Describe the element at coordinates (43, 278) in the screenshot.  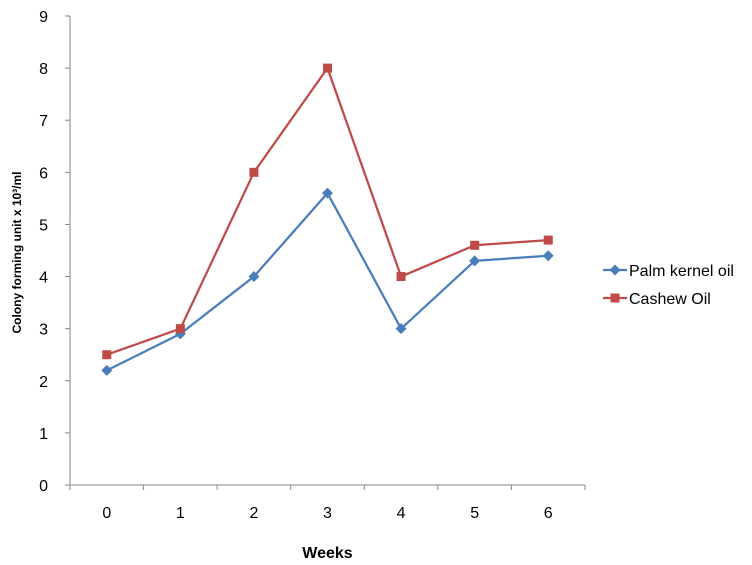
I see `y-tick-label: 4` at that location.